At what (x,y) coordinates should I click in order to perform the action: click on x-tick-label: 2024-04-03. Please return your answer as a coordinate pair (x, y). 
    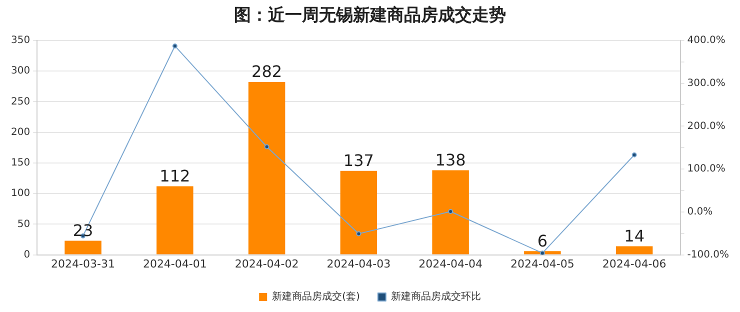
    Looking at the image, I should click on (358, 263).